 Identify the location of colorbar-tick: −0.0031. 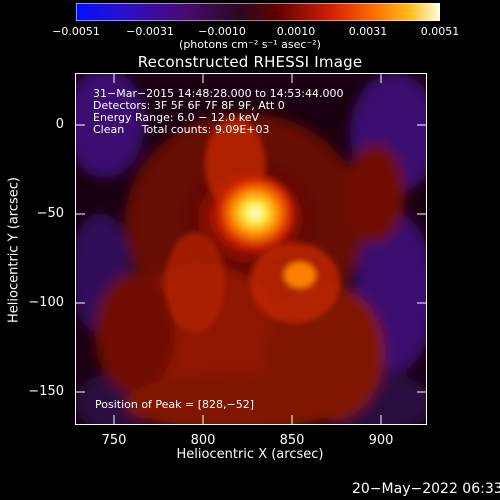
(150, 31).